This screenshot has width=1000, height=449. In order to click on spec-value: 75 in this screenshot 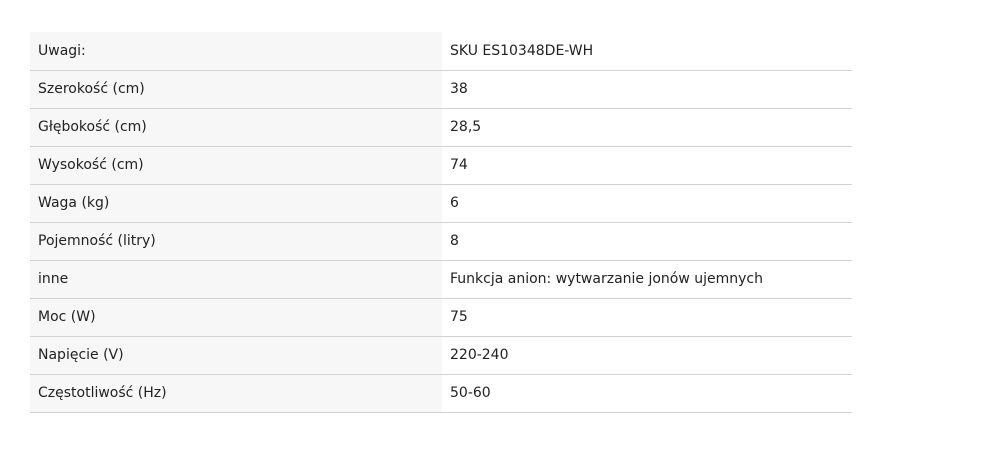, I will do `click(647, 317)`.